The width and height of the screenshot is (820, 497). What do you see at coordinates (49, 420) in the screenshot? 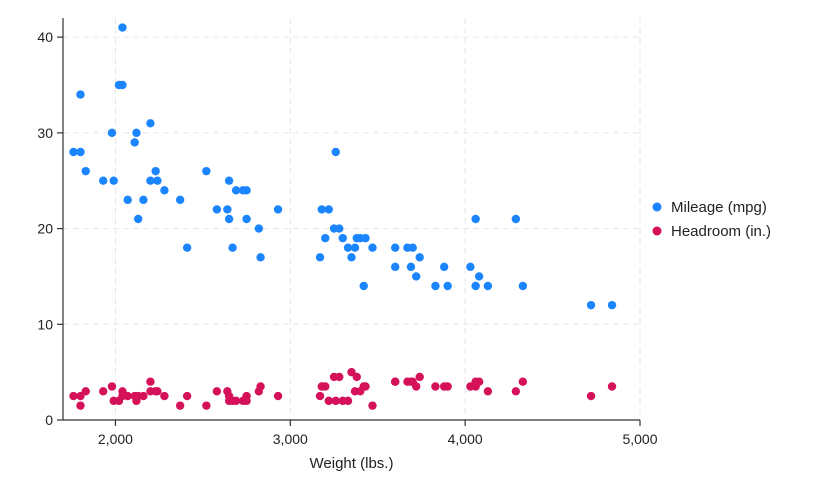
I see `y-tick-label: 0` at bounding box center [49, 420].